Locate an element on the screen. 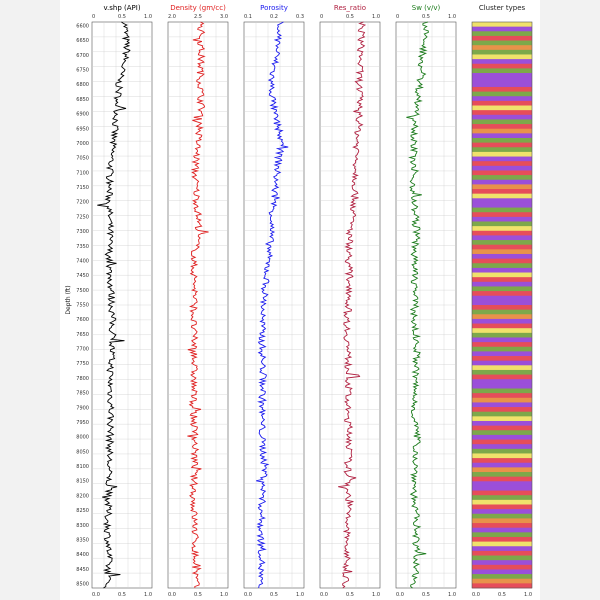 The image size is (600, 600). track-title: Porosity is located at coordinates (274, 8).